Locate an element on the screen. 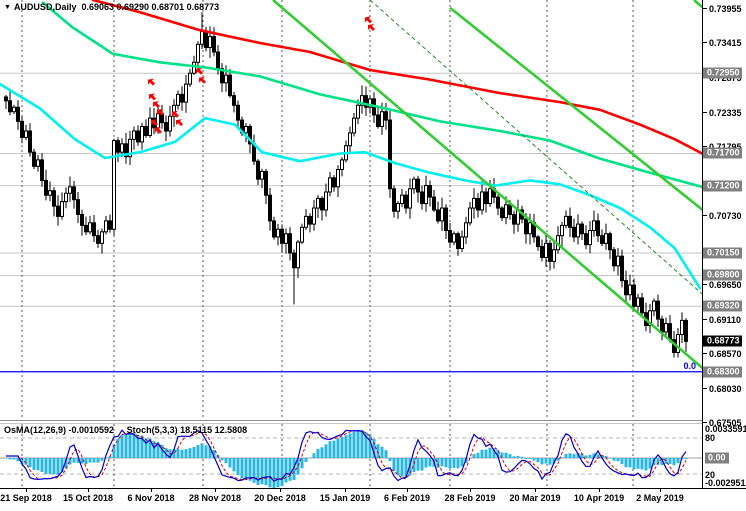 The image size is (746, 511). indicator-axis-label: 0.0033591 is located at coordinates (725, 429).